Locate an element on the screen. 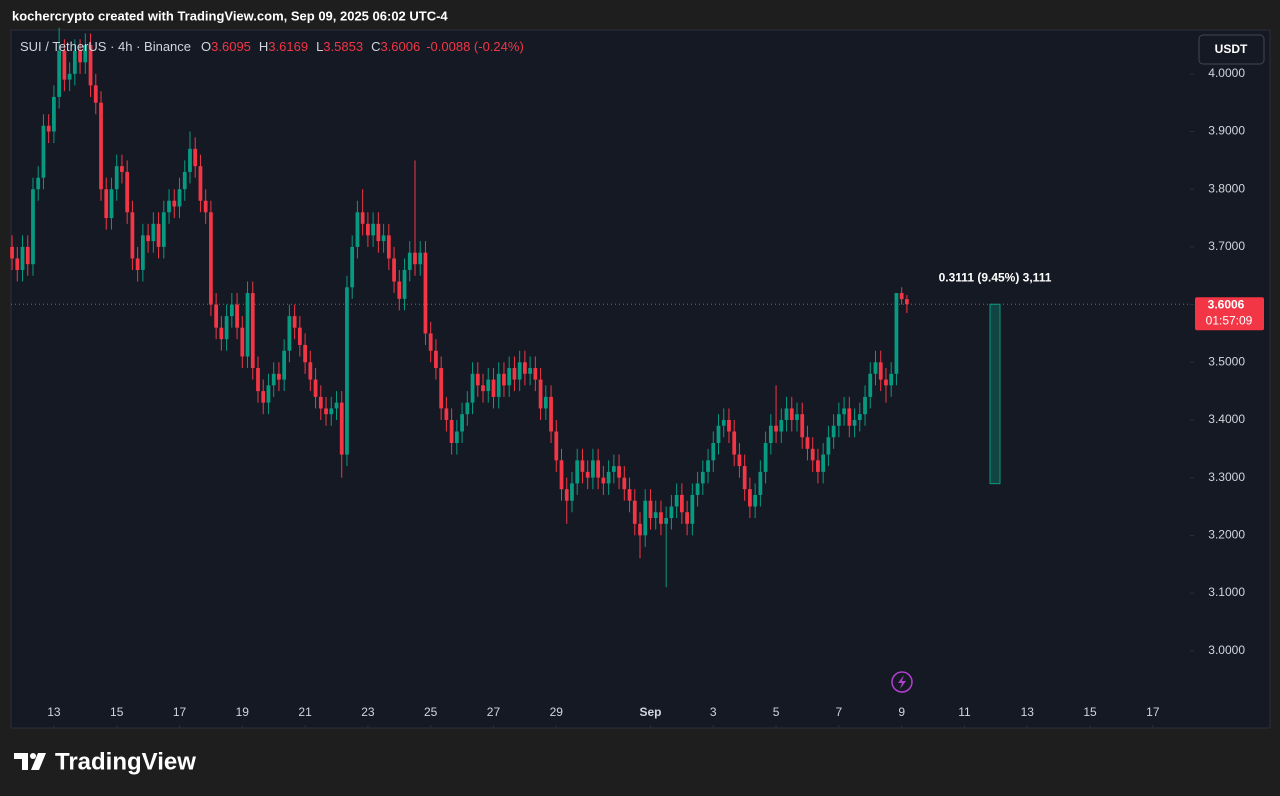 The width and height of the screenshot is (1280, 796). measure-label: 0.3111 (9.45%) 3,111 is located at coordinates (995, 277).